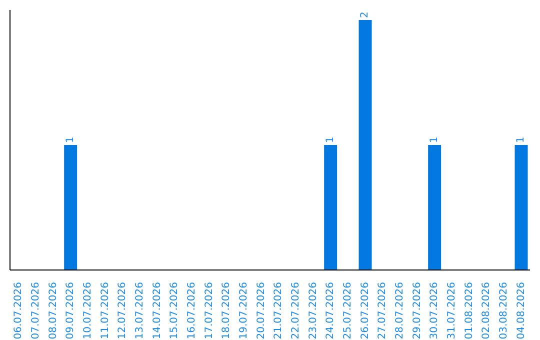 The width and height of the screenshot is (540, 340). I want to click on x-tick-label: 28.07.2026, so click(400, 311).